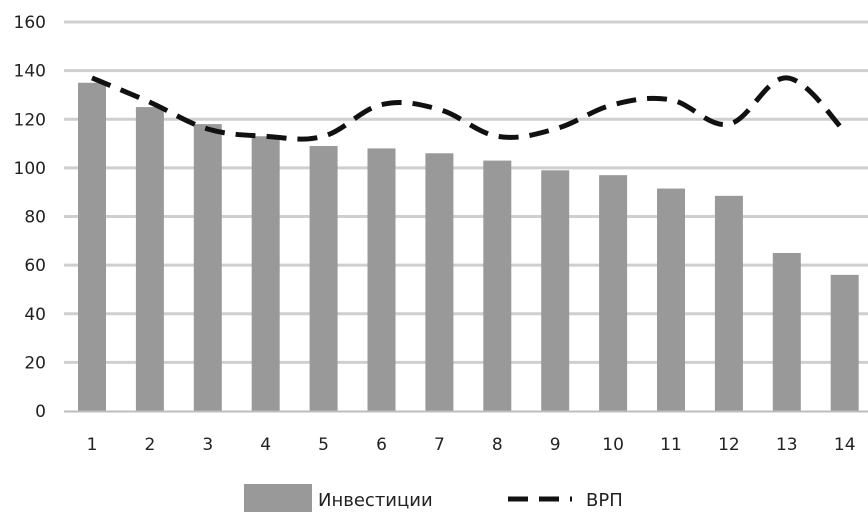 Image resolution: width=868 pixels, height=512 pixels. What do you see at coordinates (35, 266) in the screenshot?
I see `y-tick-label: 60` at bounding box center [35, 266].